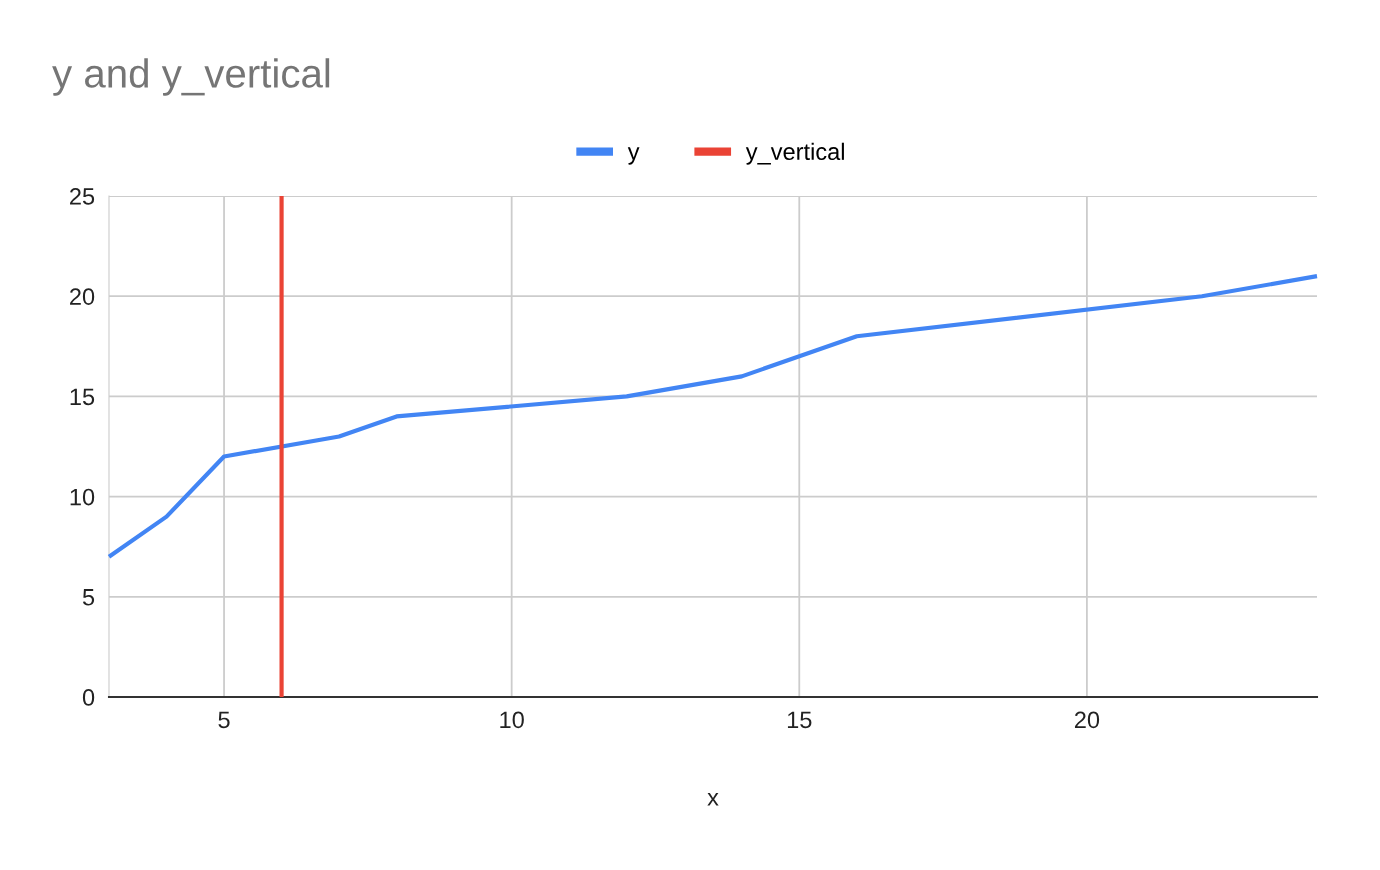  I want to click on chart-title: y and y_vertical, so click(191, 77).